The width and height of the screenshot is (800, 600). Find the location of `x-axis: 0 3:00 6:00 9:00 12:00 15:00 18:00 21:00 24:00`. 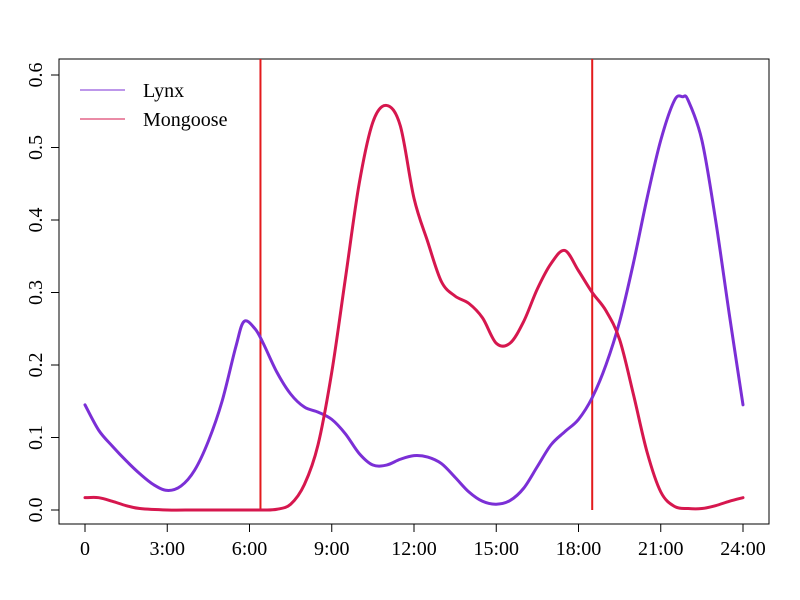

x-axis: 0 3:00 6:00 9:00 12:00 15:00 18:00 21:00 24:00 is located at coordinates (423, 541).